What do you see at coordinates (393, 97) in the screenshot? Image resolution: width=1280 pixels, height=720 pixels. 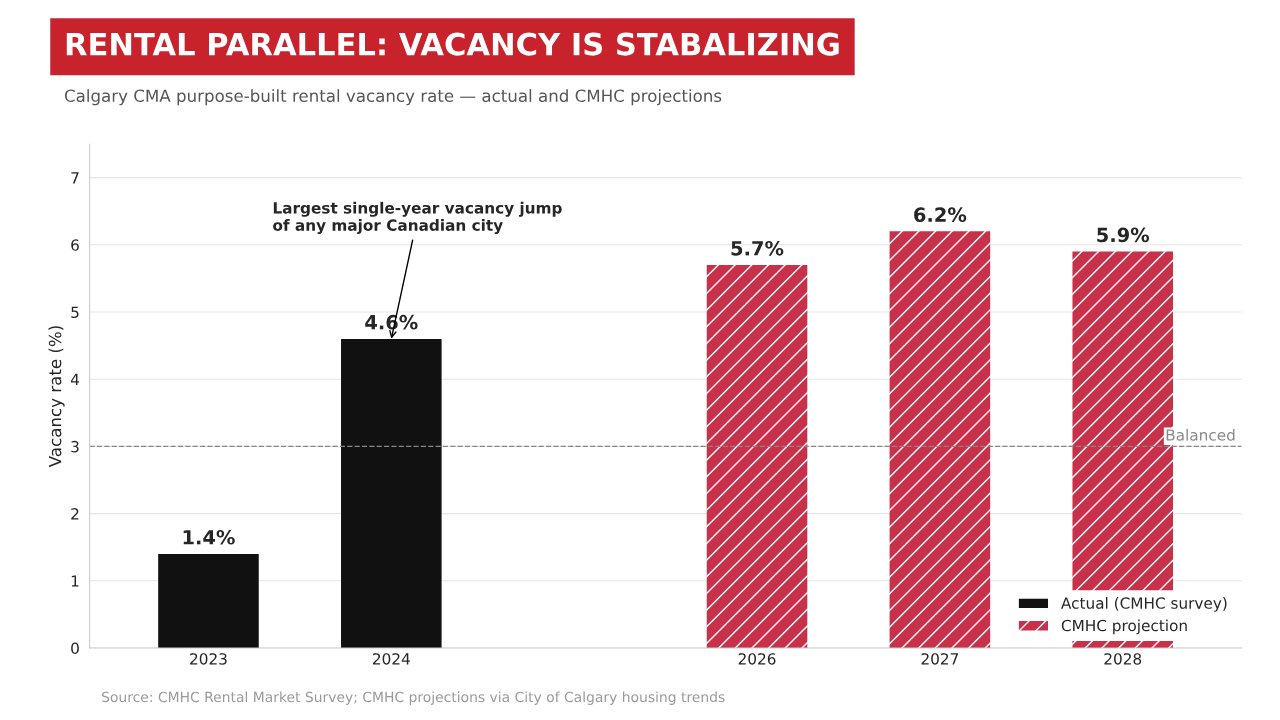 I see `chart-subtitle: Calgary CMA purpose-built rental vacancy rate — actual and CMHC projections` at bounding box center [393, 97].